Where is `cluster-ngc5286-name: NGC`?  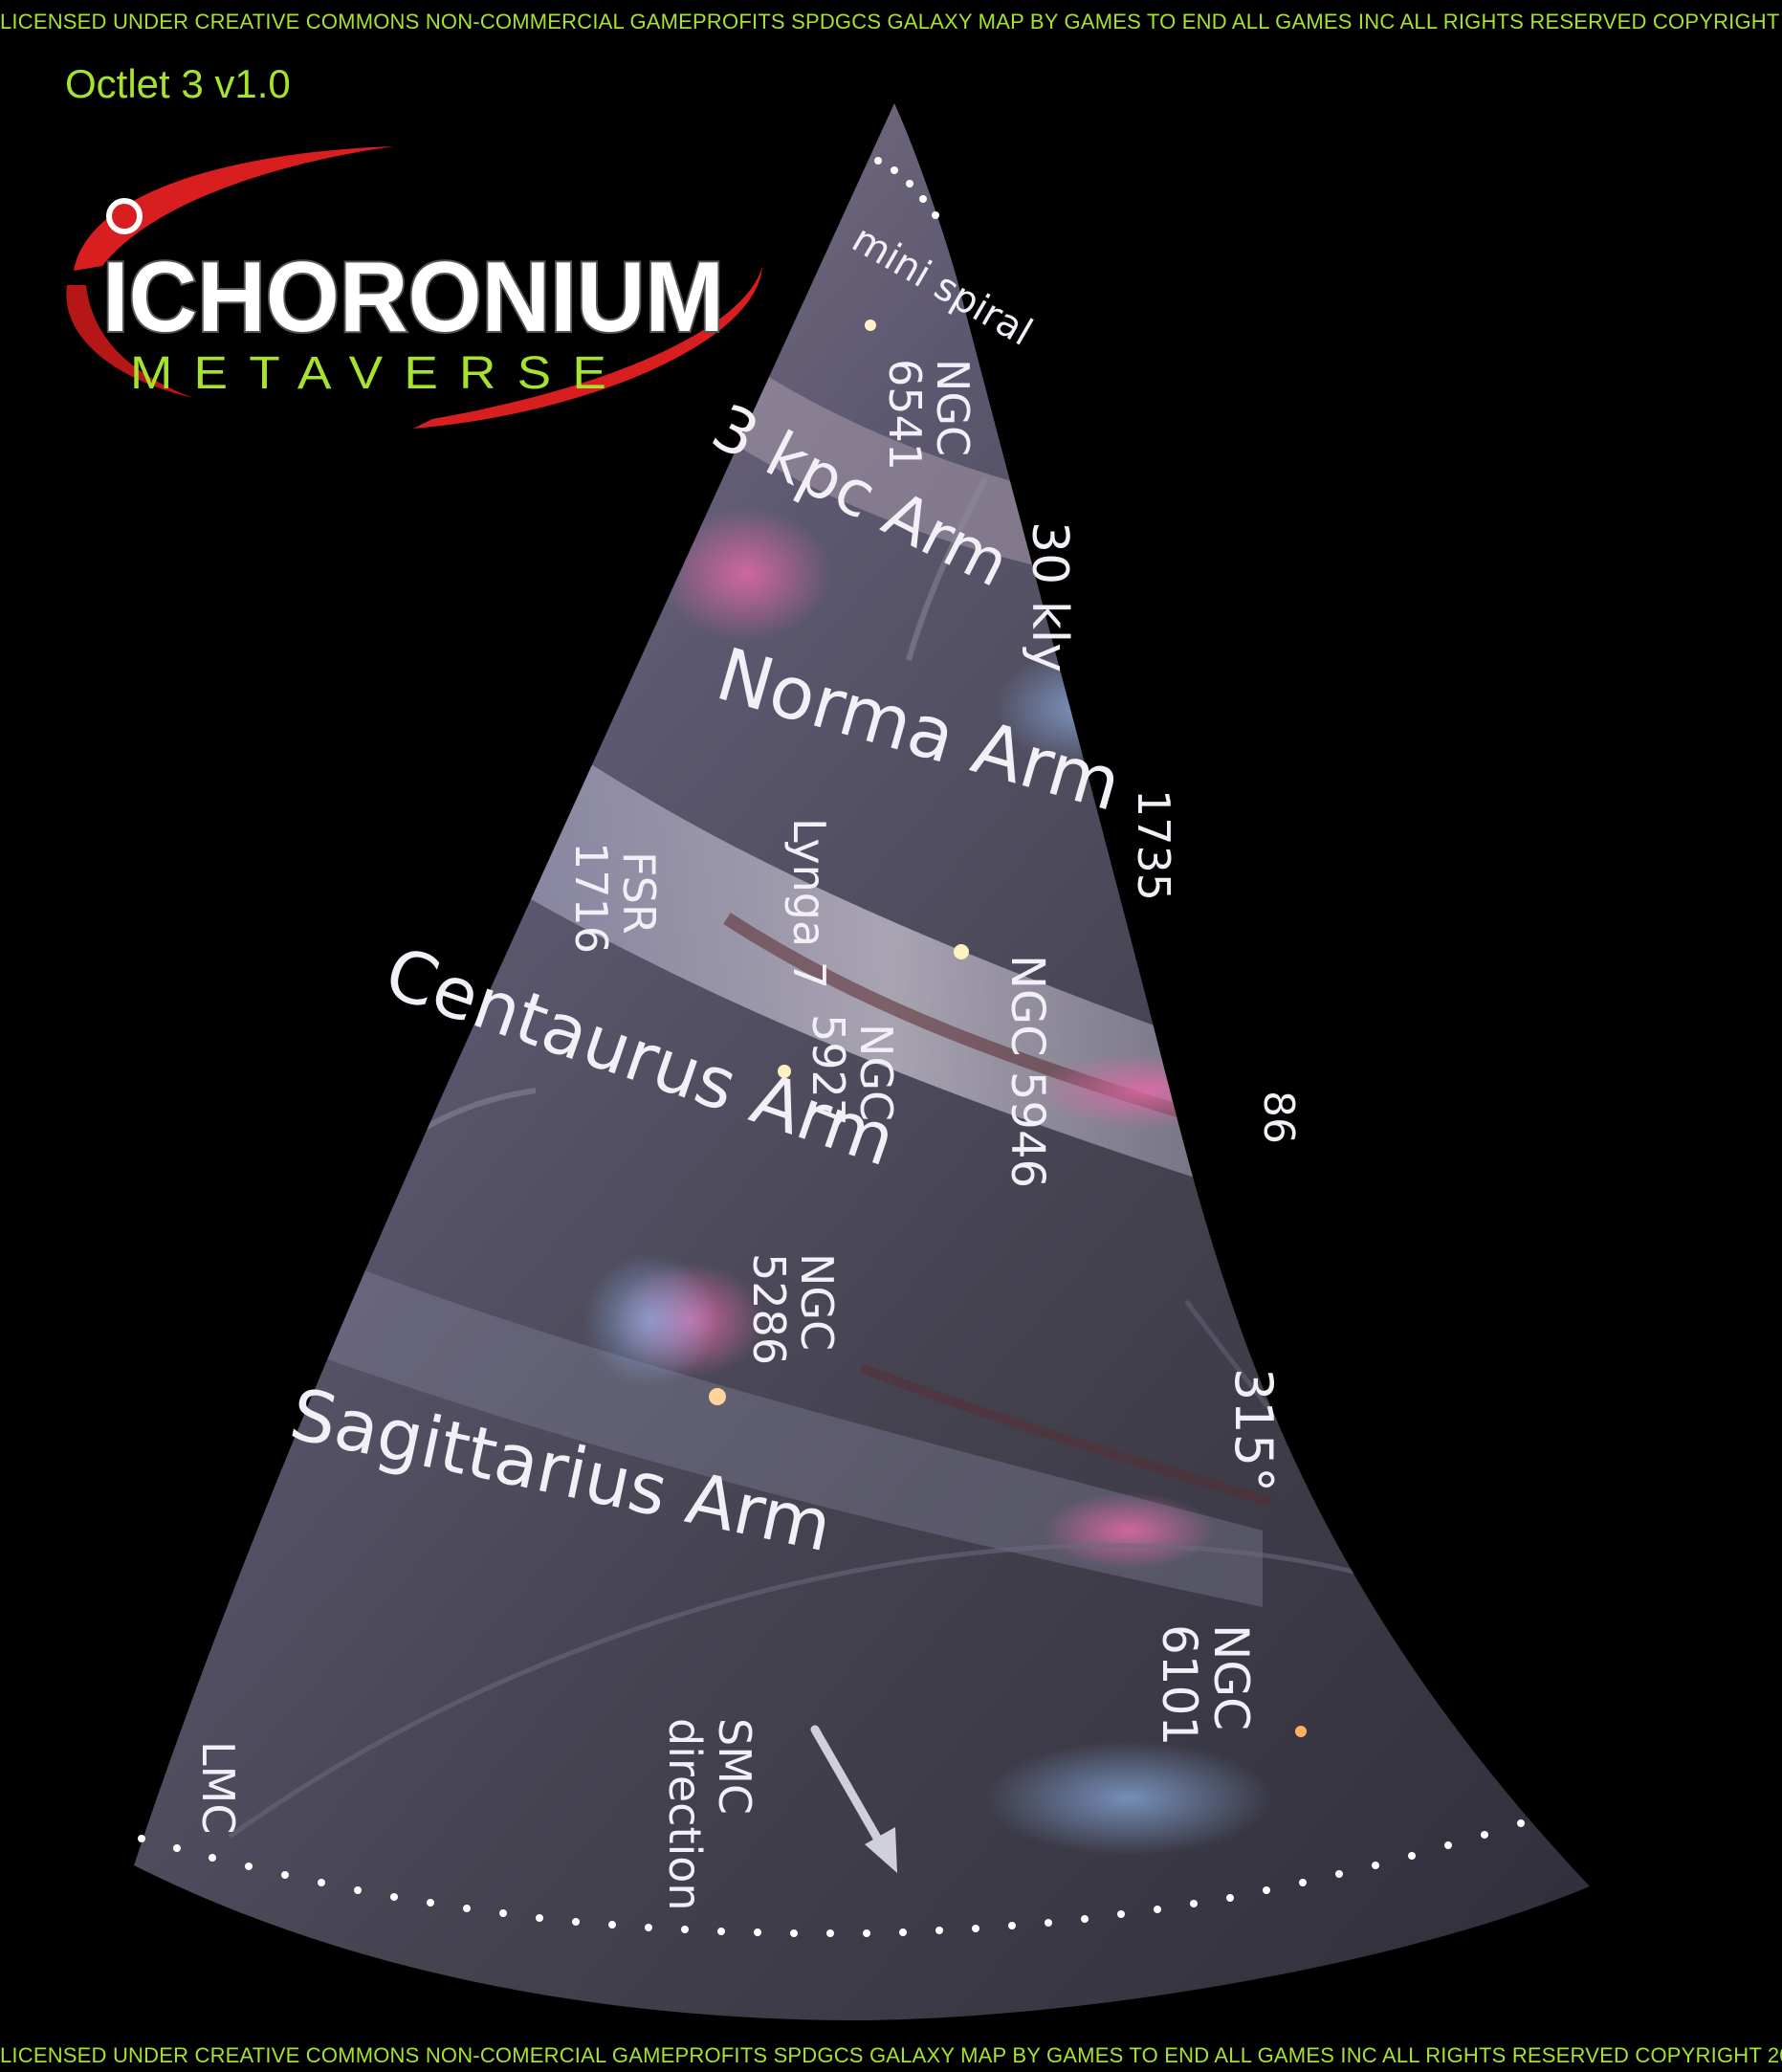 cluster-ngc5286-name: NGC is located at coordinates (817, 1302).